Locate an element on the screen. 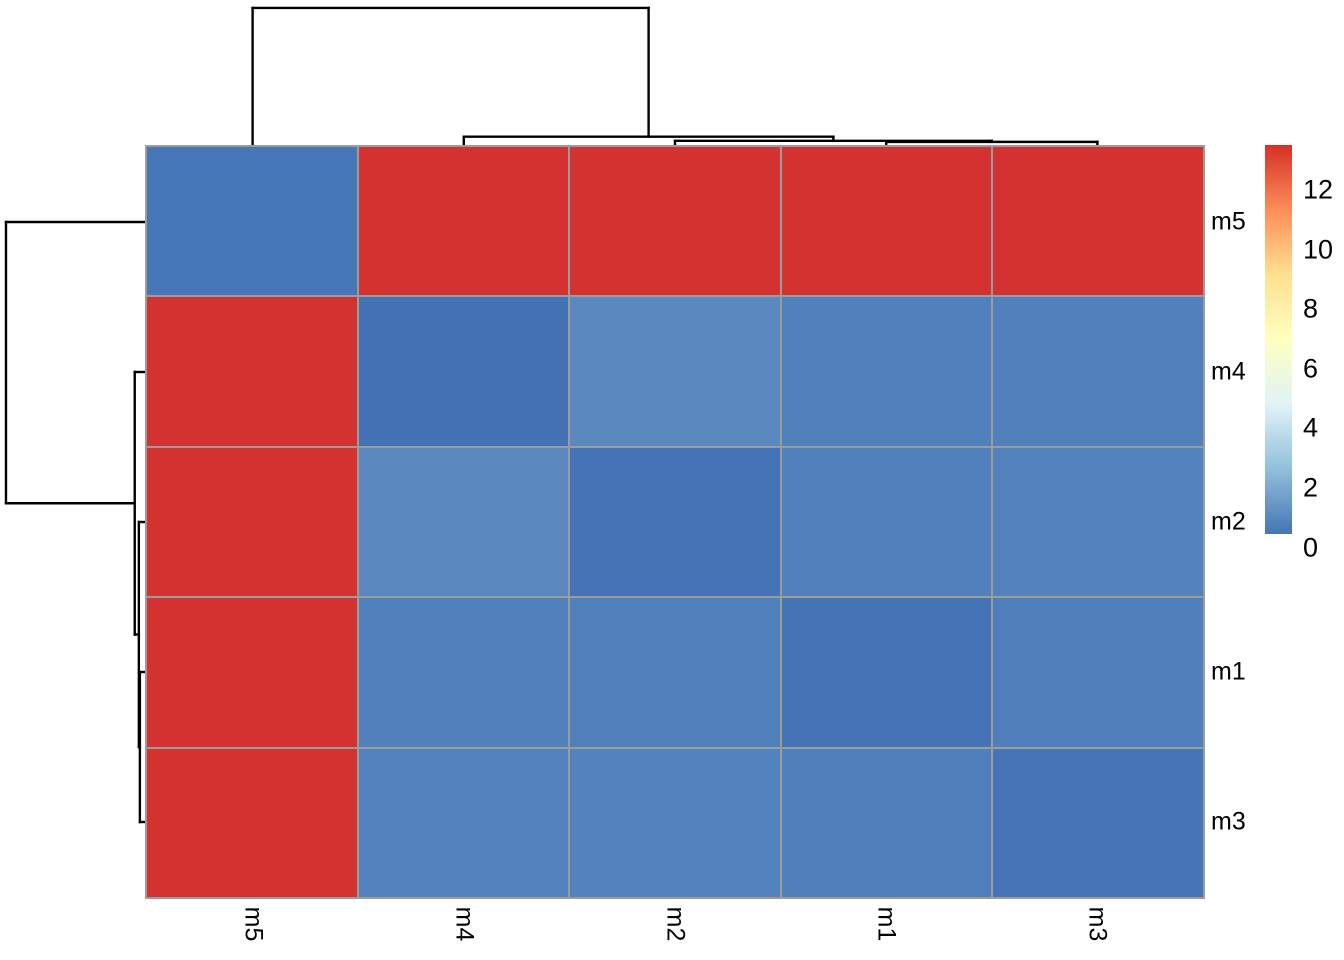 The width and height of the screenshot is (1344, 960). heatmap-cell-m4-m3 is located at coordinates (1098, 371).